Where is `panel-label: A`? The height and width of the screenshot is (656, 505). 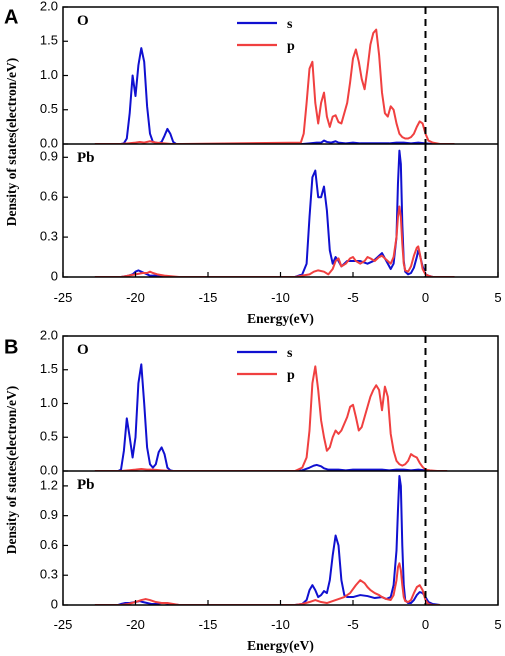 panel-label: A is located at coordinates (11, 17).